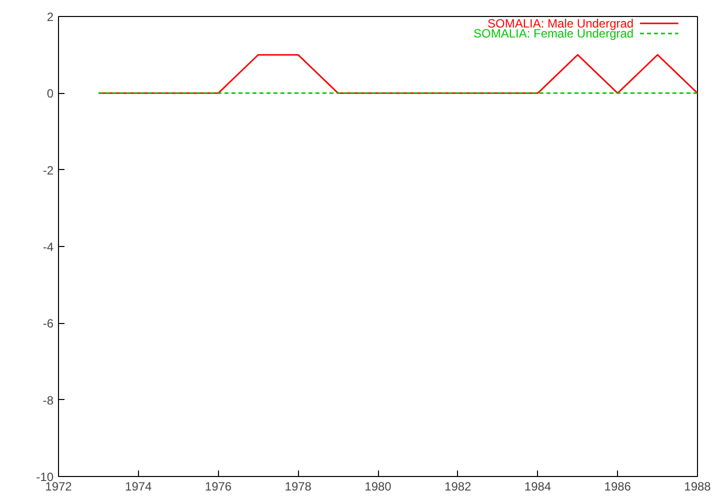  Describe the element at coordinates (538, 487) in the screenshot. I see `x-tick-label: 1984` at that location.